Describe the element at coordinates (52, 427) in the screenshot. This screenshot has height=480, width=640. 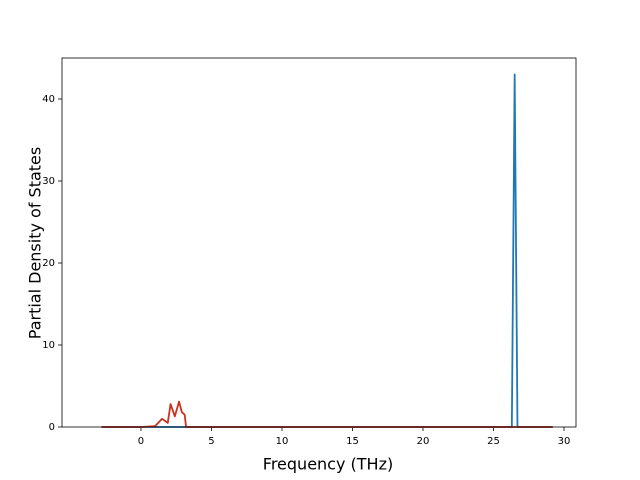
I see `y-tick-label: 0` at that location.